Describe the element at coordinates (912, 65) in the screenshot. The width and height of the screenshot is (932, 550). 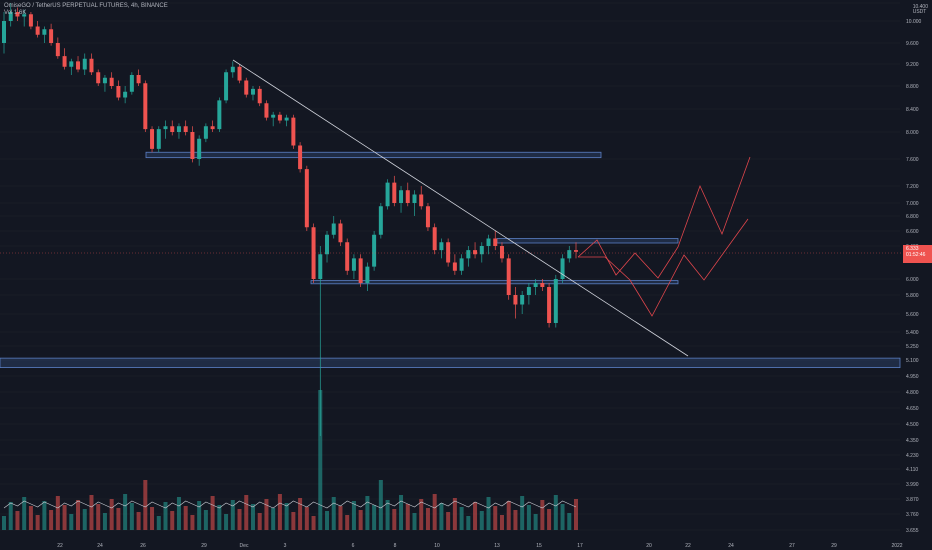
I see `y-tick-label: 9.200` at that location.